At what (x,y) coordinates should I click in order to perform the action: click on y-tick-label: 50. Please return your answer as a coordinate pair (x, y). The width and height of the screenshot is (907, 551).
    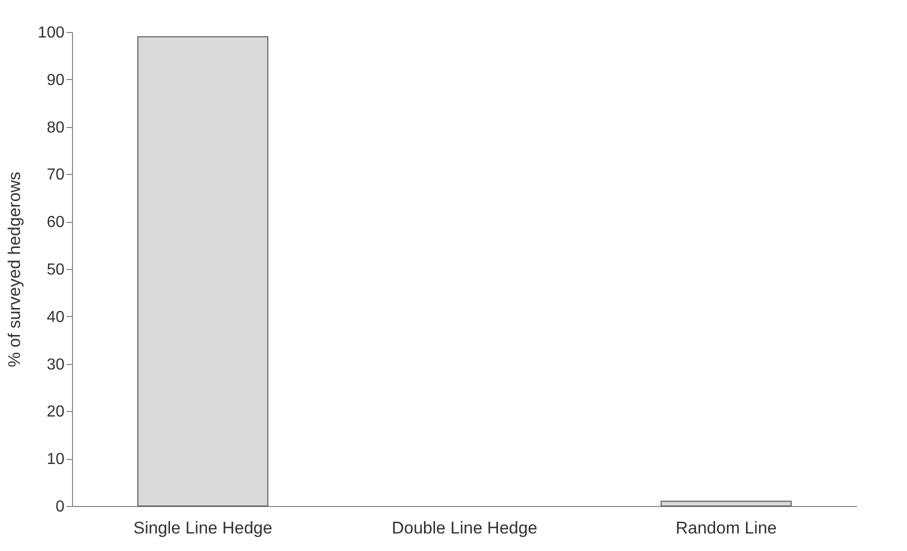
    Looking at the image, I should click on (55, 270).